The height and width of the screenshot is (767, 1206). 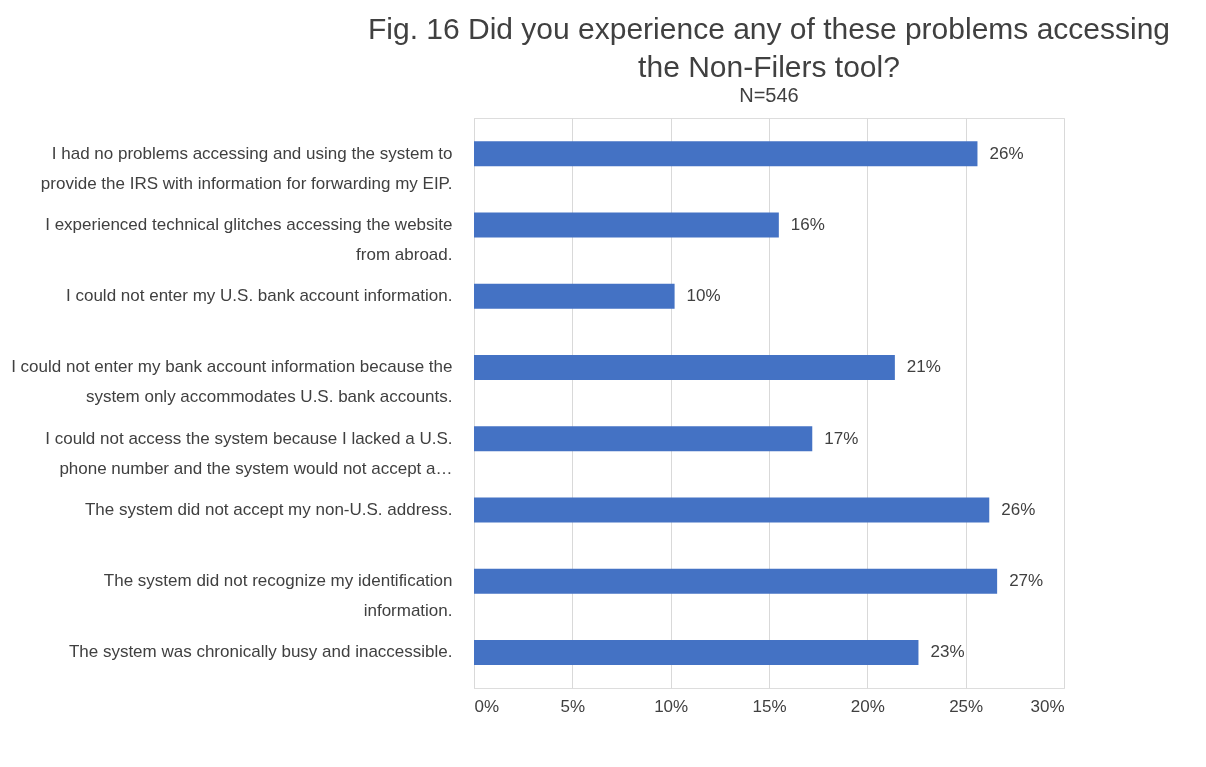 What do you see at coordinates (573, 706) in the screenshot?
I see `x-tick-label: 5%` at bounding box center [573, 706].